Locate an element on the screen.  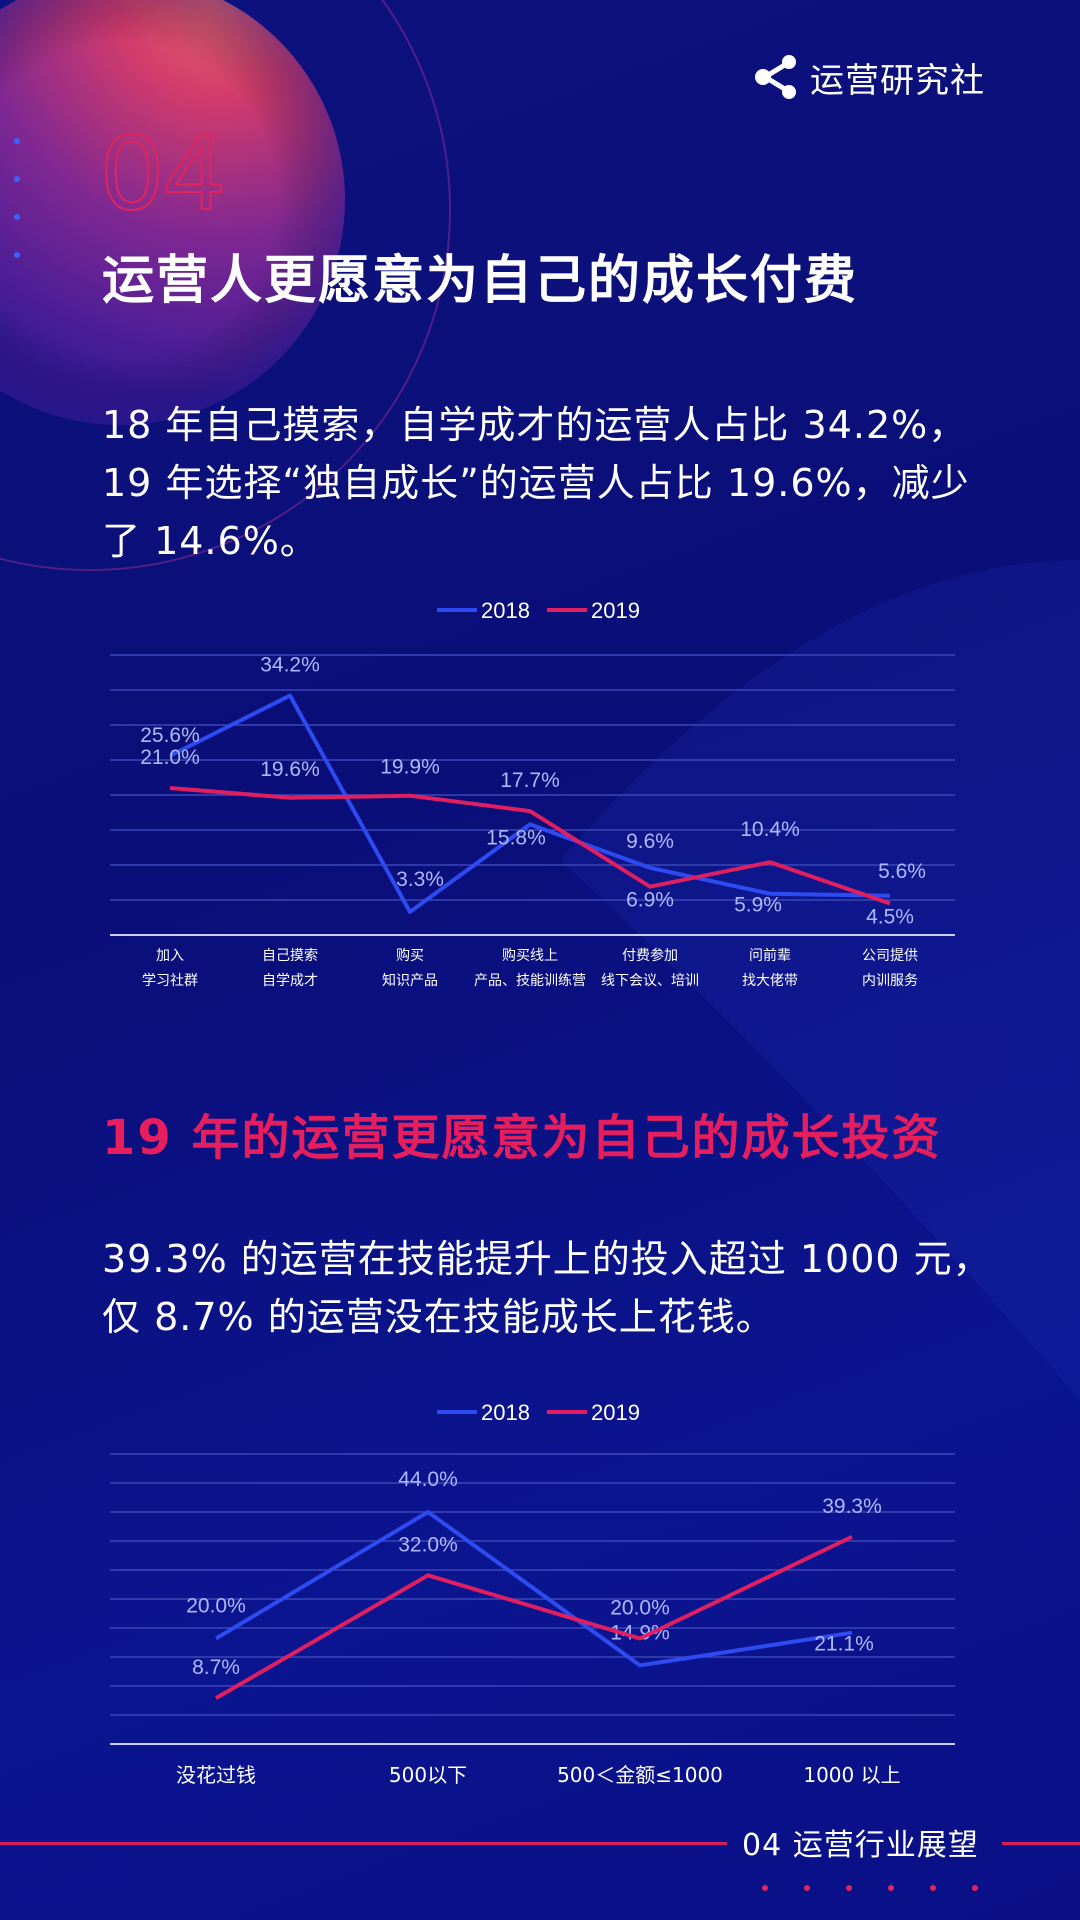
category-label: 找大佬带 is located at coordinates (770, 981).